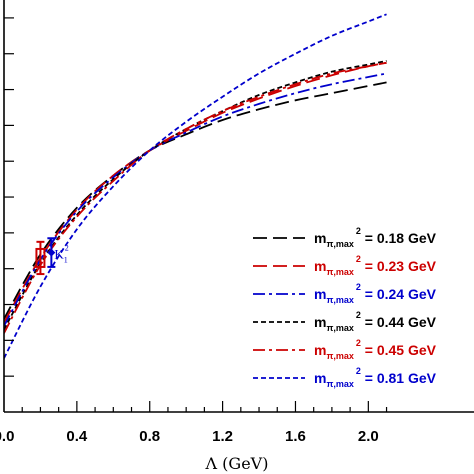 The height and width of the screenshot is (474, 474). What do you see at coordinates (399, 378) in the screenshot?
I see `legend-label-value: = 0.81 GeV` at bounding box center [399, 378].